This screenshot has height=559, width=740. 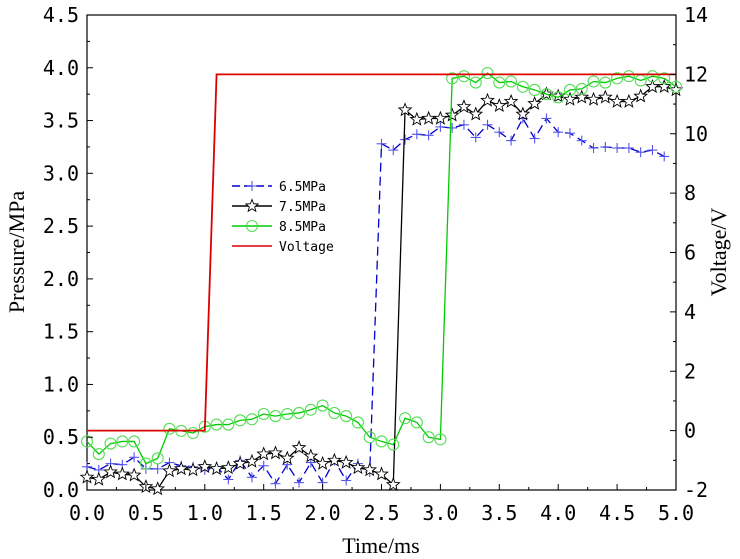 What do you see at coordinates (718, 251) in the screenshot?
I see `y2-axis-title: Voltage/V` at bounding box center [718, 251].